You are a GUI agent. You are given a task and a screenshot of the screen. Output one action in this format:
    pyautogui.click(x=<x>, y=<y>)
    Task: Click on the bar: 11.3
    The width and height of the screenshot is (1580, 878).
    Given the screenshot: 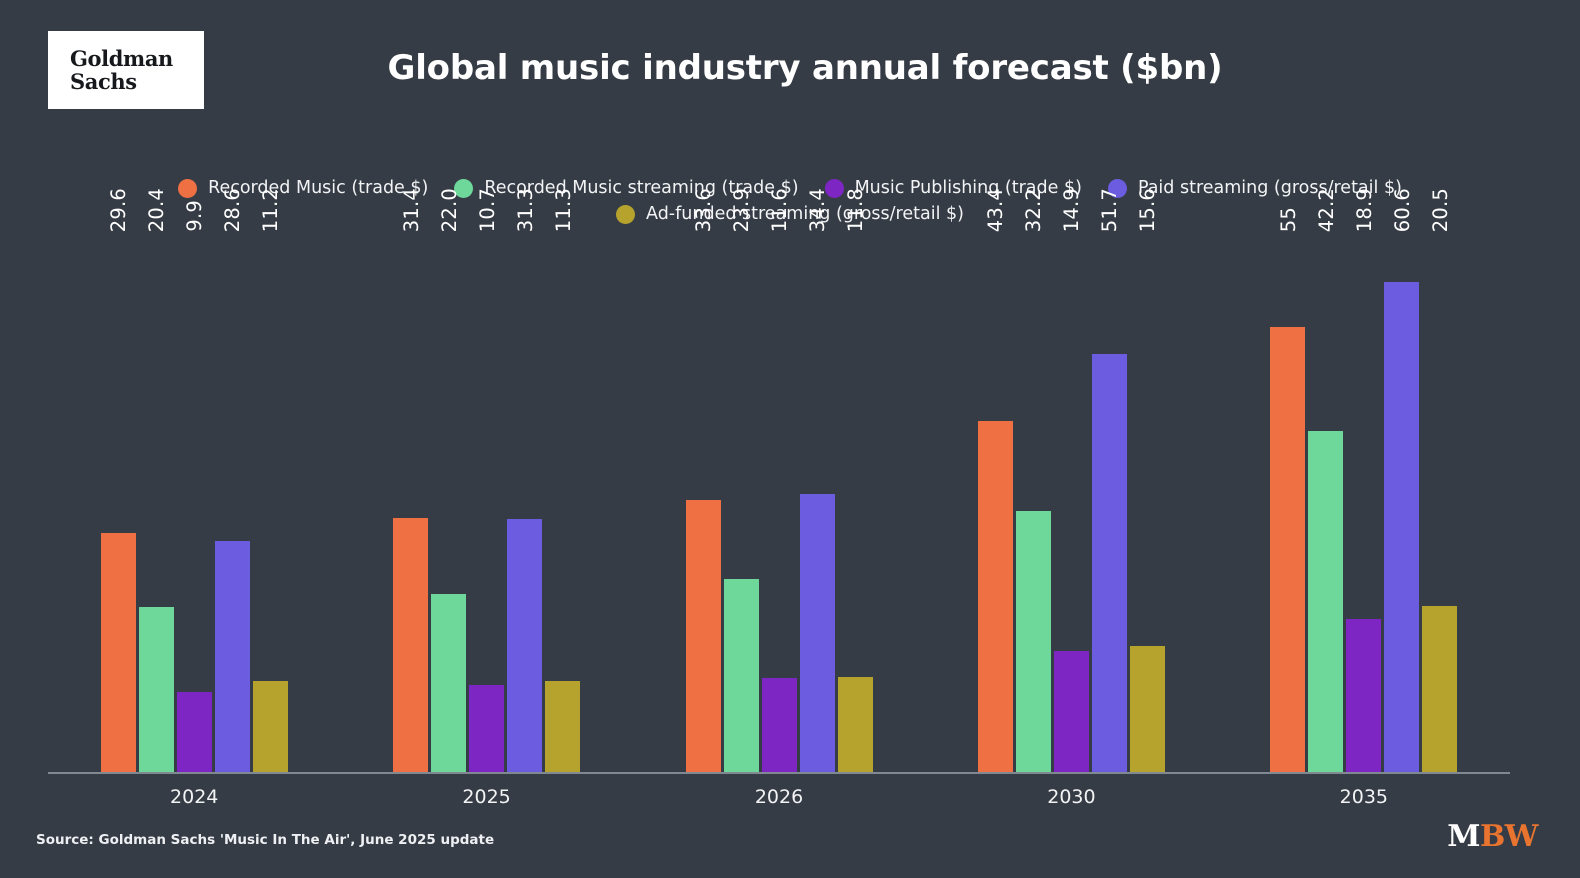 What is the action you would take?
    pyautogui.click(x=563, y=480)
    